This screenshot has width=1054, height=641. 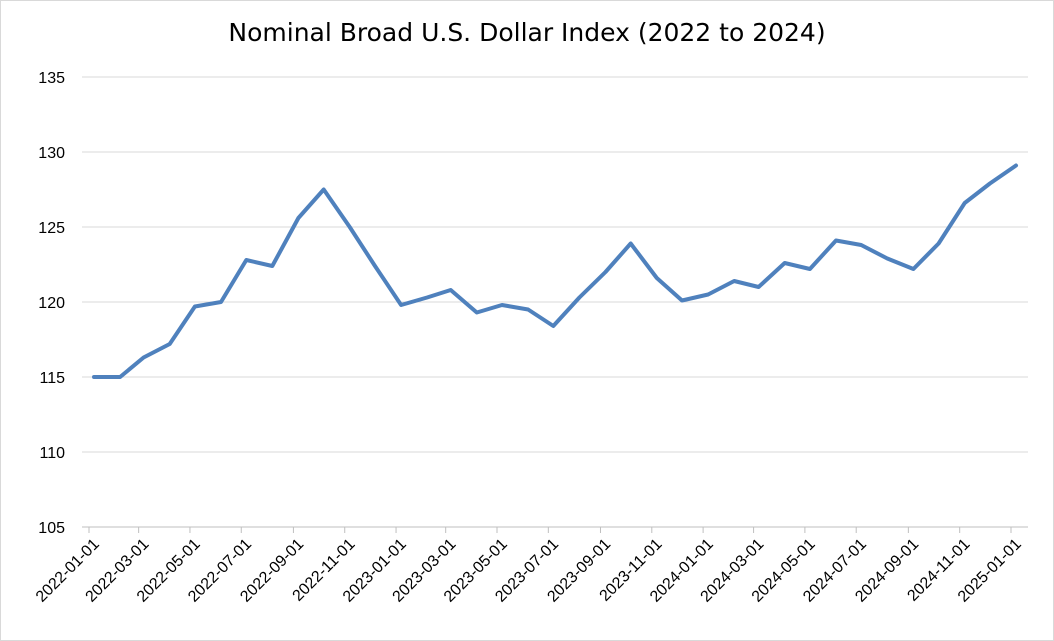 I want to click on y-tick-label: 105, so click(x=51, y=528).